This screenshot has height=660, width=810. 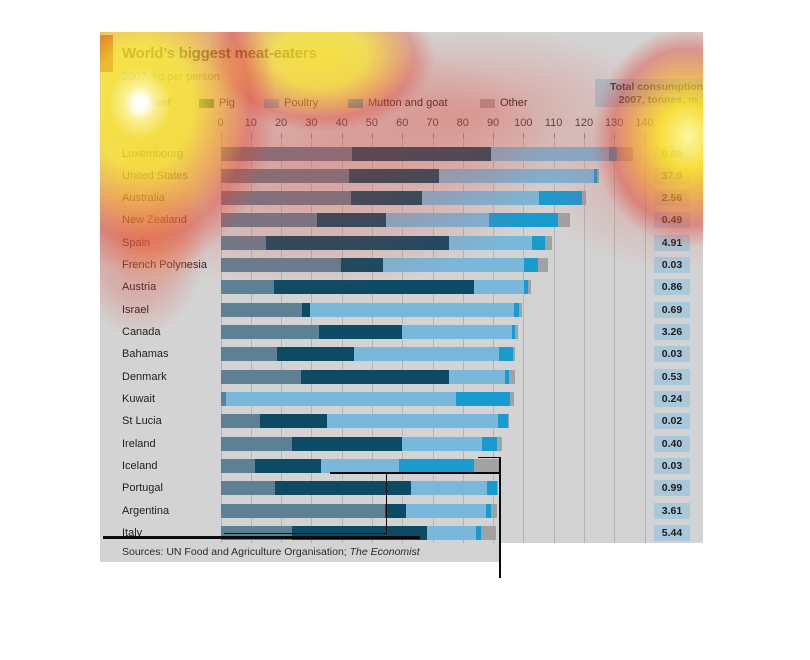 What do you see at coordinates (672, 198) in the screenshot?
I see `total-consumption-value: 2.56` at bounding box center [672, 198].